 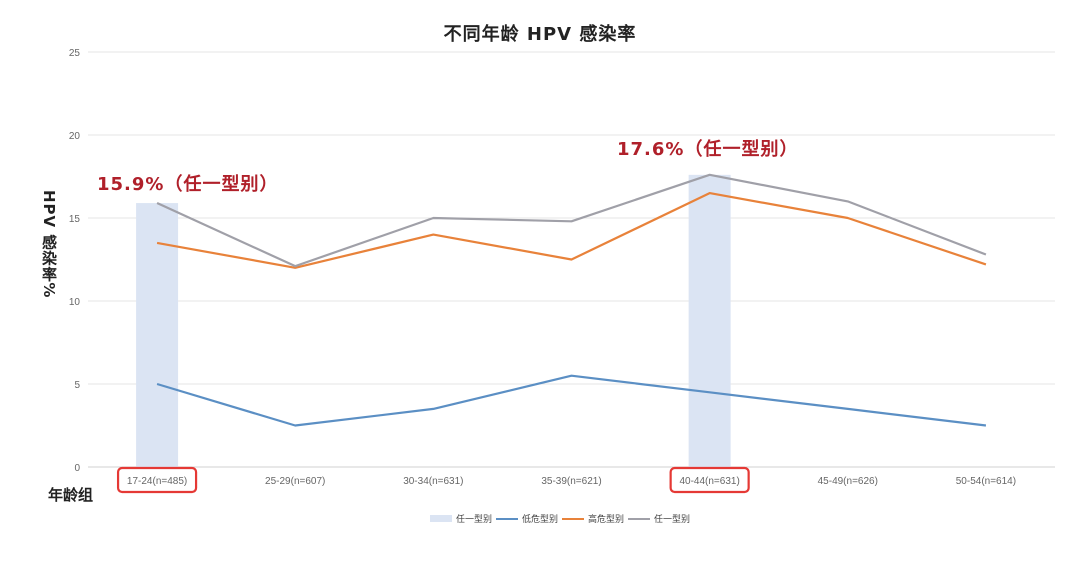 What do you see at coordinates (708, 149) in the screenshot?
I see `annotation-40-44: 17.6%（任一型别）` at bounding box center [708, 149].